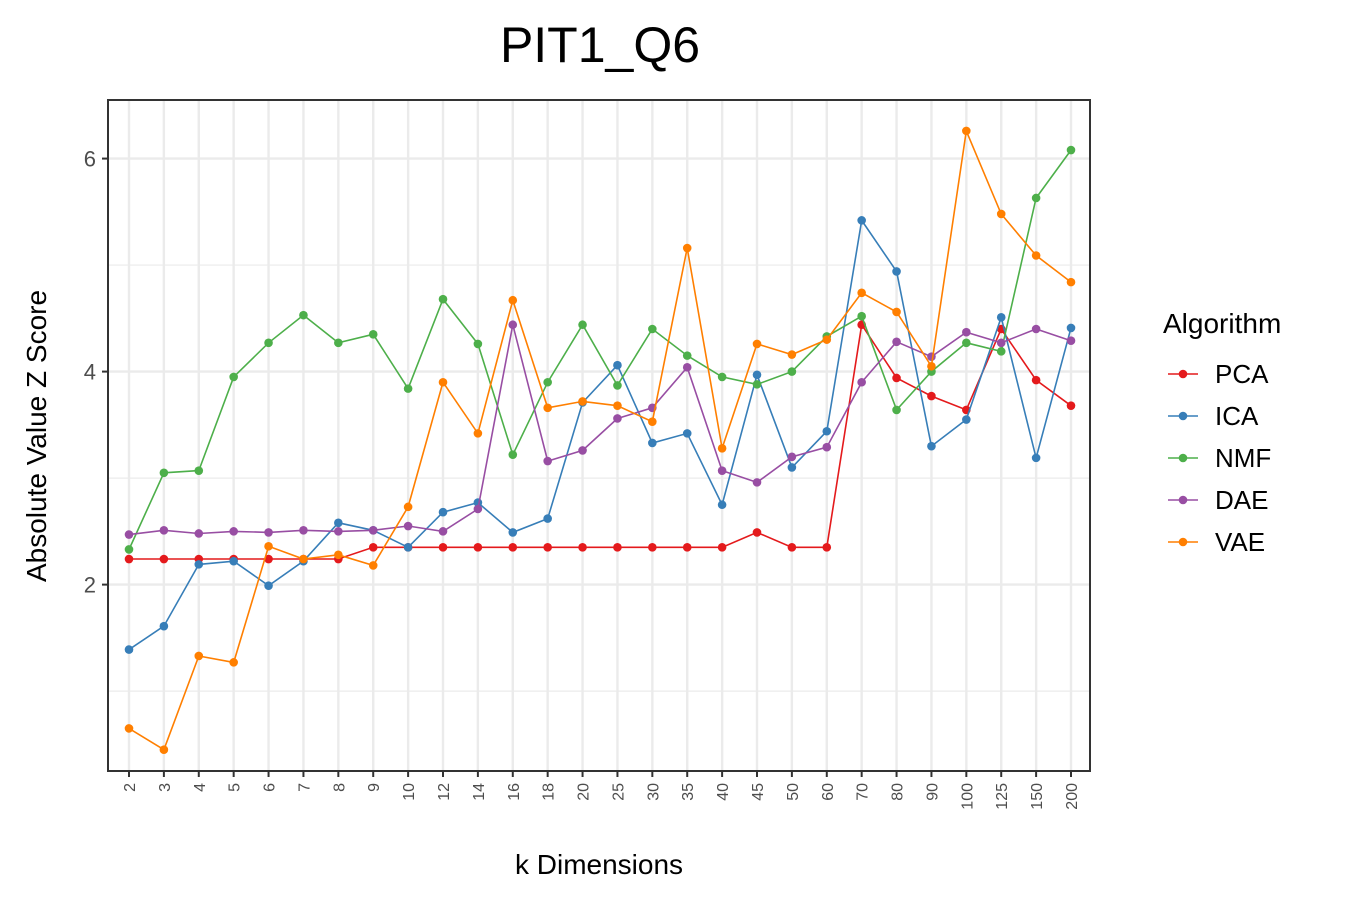 This screenshot has width=1350, height=900. What do you see at coordinates (90, 159) in the screenshot?
I see `y-tick-label: 6` at bounding box center [90, 159].